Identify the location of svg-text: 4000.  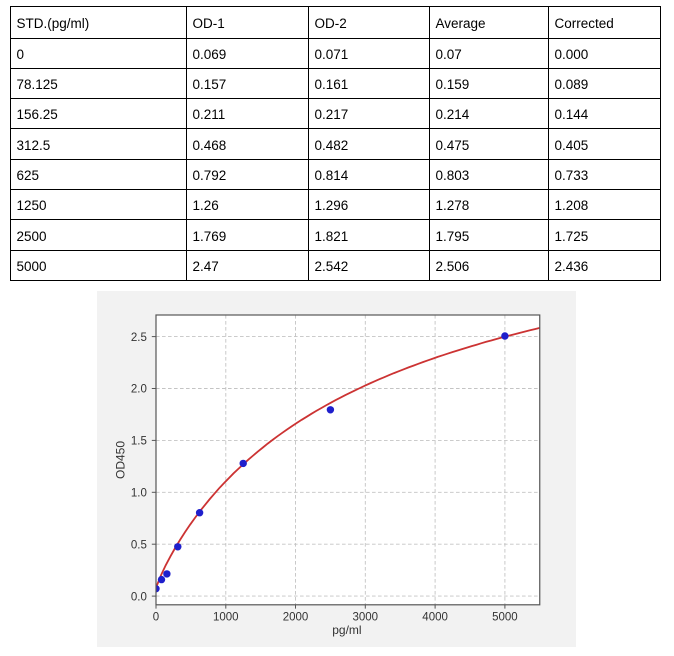
(435, 617).